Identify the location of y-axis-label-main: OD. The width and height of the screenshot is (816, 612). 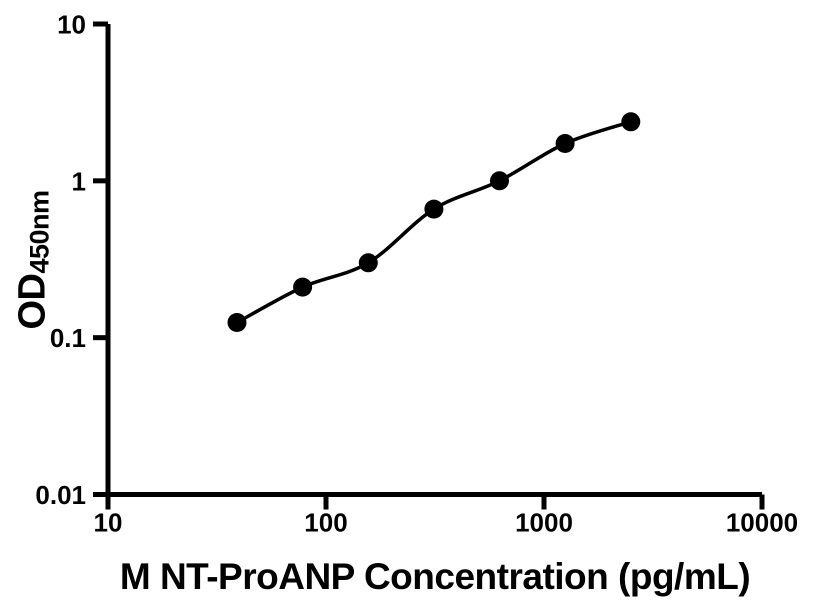
(32, 301).